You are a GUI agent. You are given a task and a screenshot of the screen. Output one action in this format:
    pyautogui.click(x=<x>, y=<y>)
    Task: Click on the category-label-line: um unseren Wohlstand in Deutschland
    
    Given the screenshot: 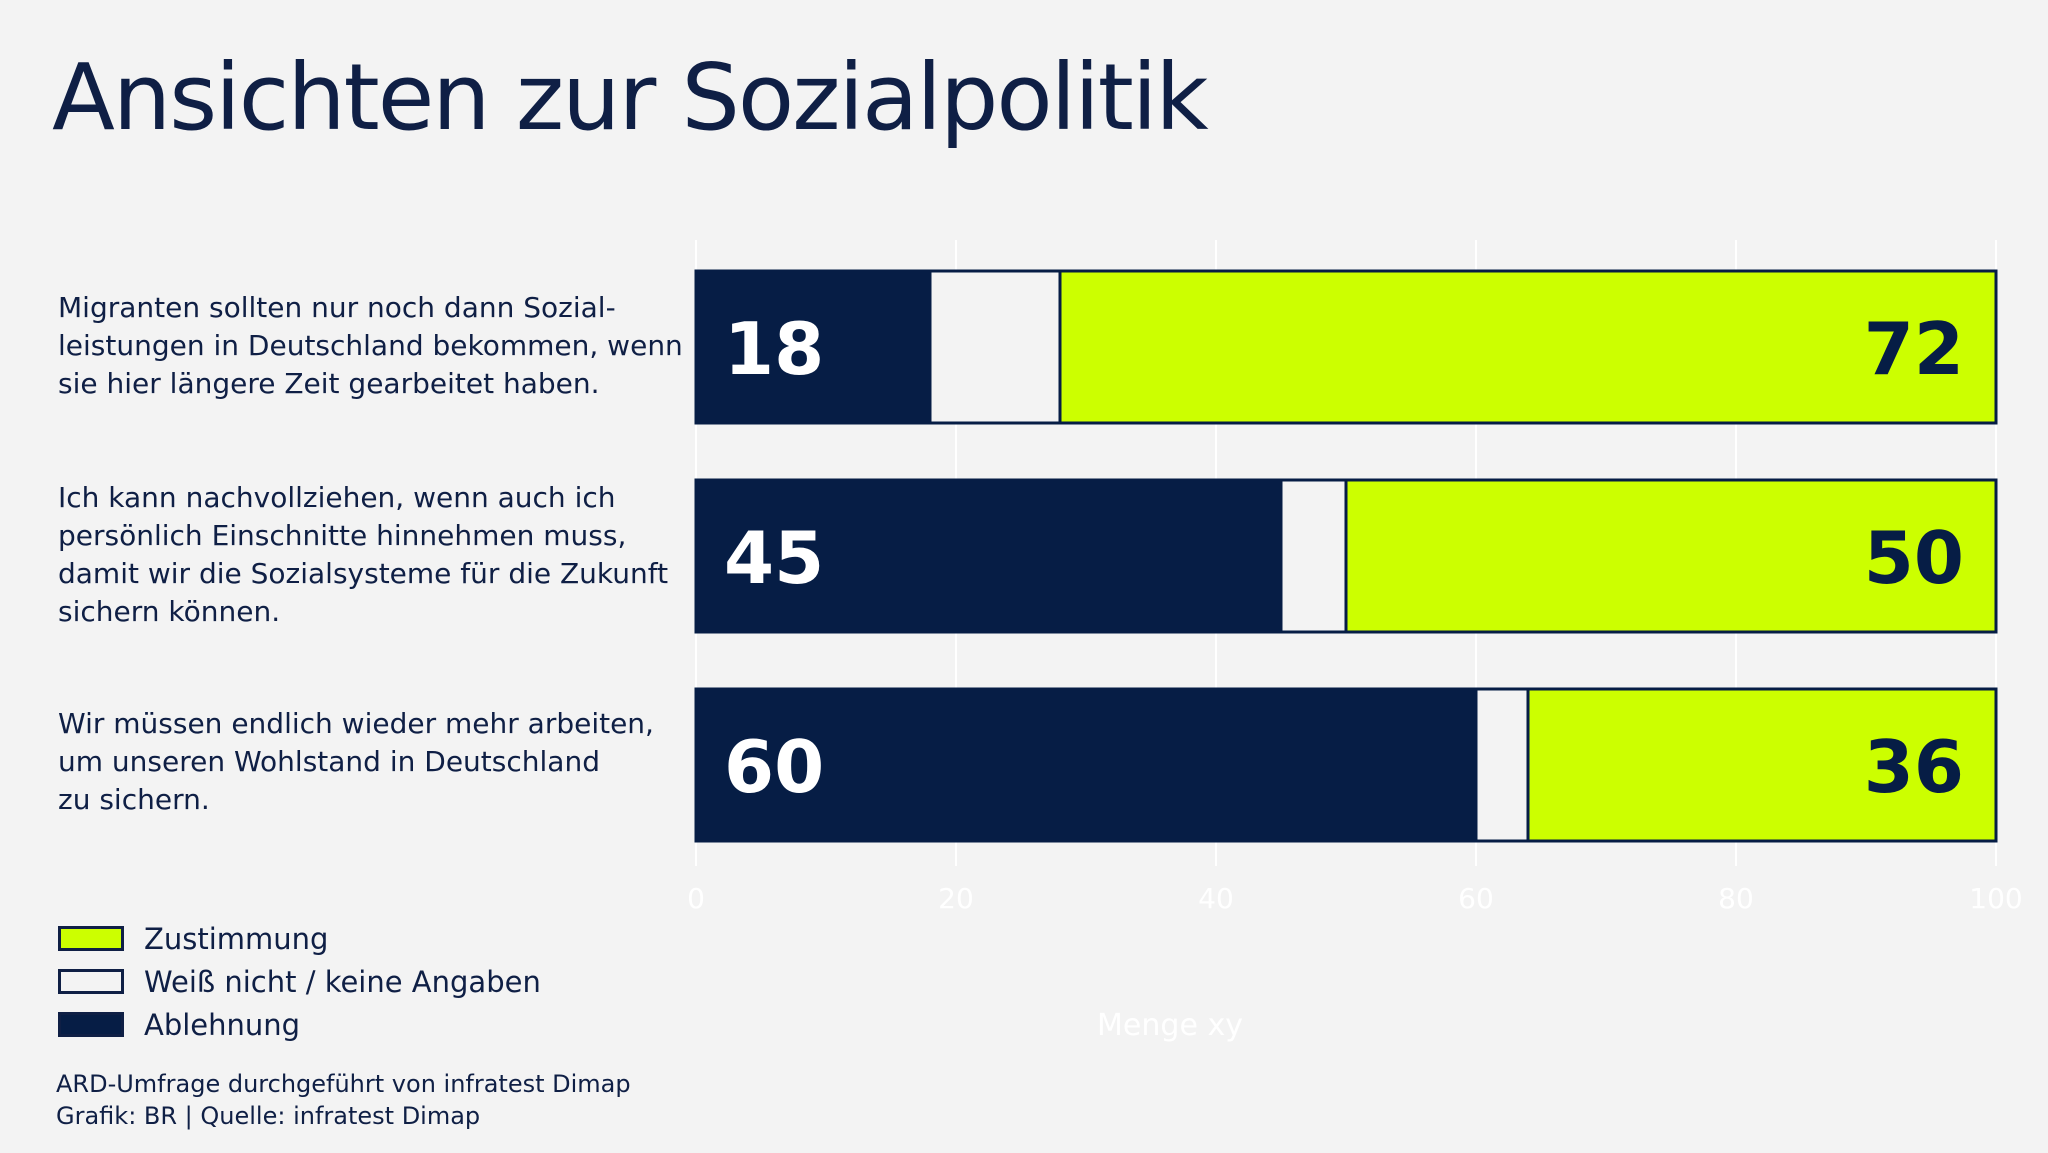 What is the action you would take?
    pyautogui.click(x=329, y=761)
    